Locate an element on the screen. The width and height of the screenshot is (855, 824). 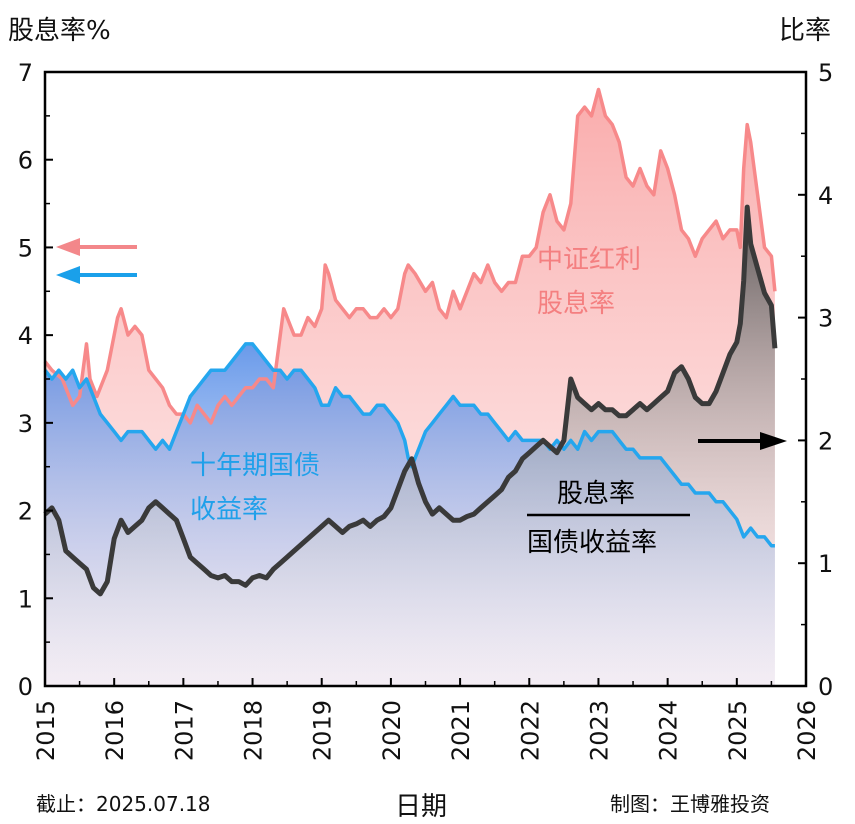
x-tick-label: 2017 is located at coordinates (184, 730).